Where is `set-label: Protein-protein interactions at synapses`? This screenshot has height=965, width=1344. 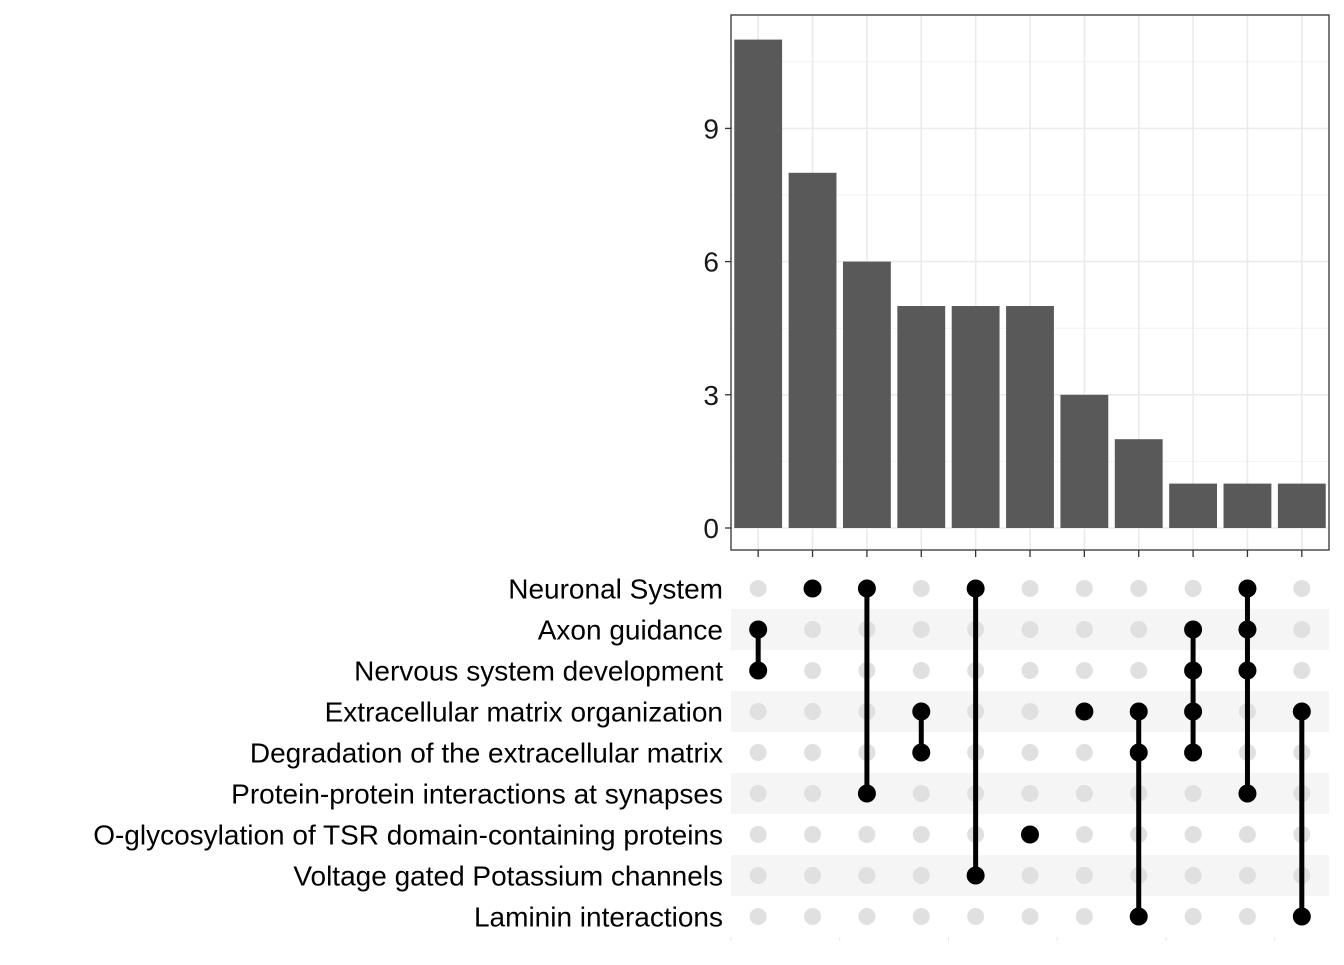
set-label: Protein-protein interactions at synapses is located at coordinates (477, 794).